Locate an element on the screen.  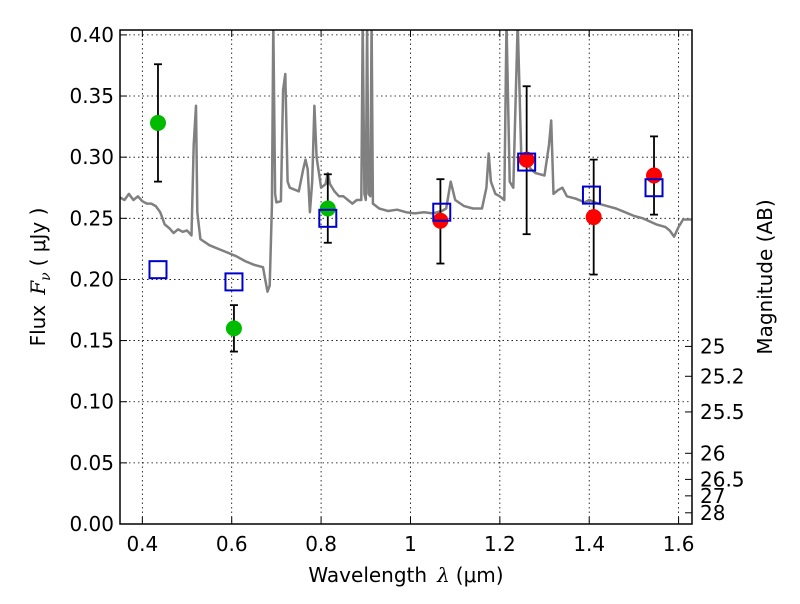
y-tick-label: 0.40 is located at coordinates (91, 35).